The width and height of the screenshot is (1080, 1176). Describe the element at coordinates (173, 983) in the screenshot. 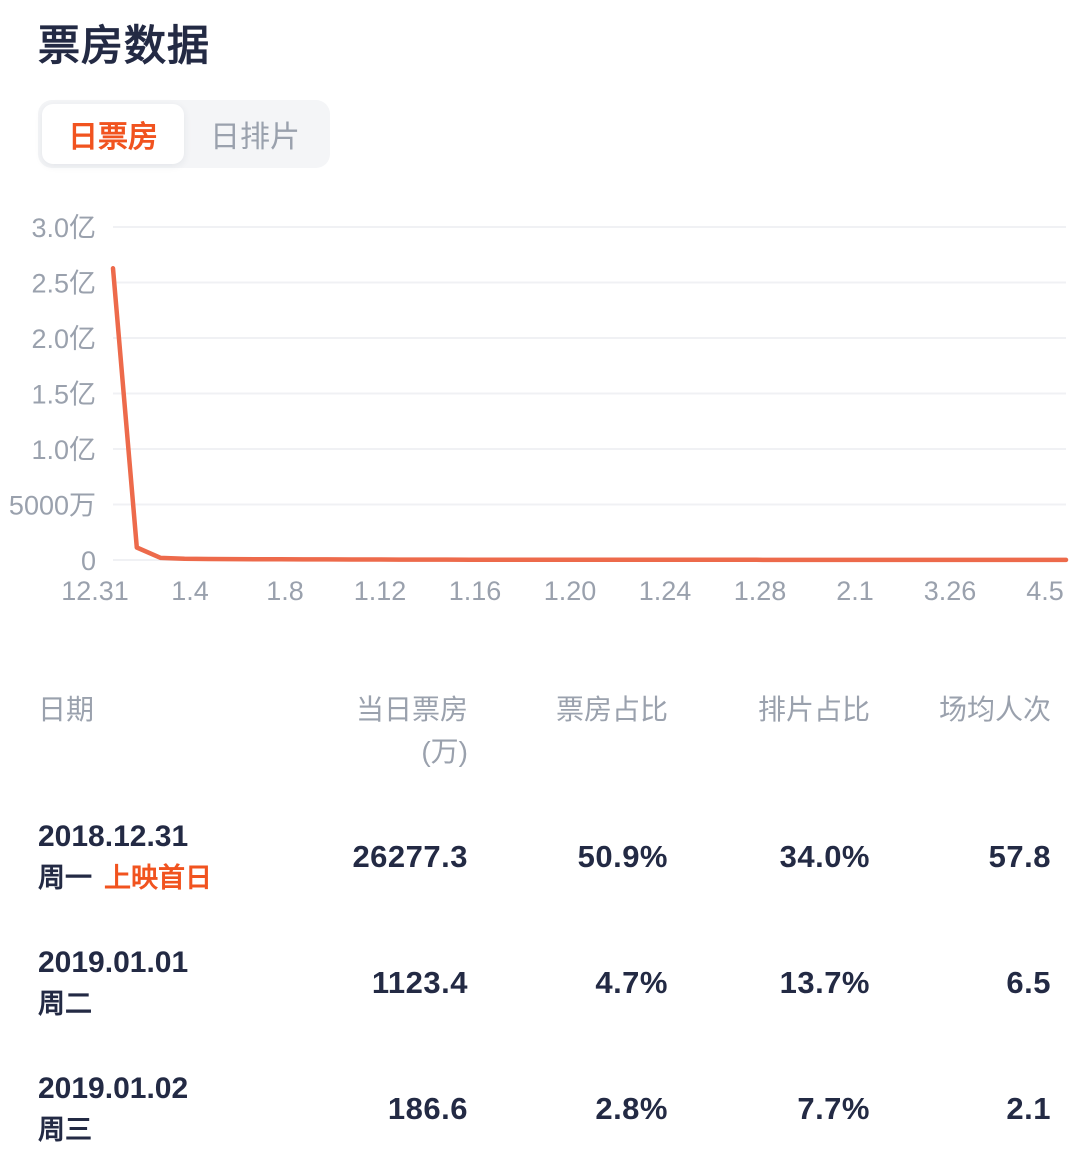

I see `date-cell: 2019.01.01 周二` at that location.